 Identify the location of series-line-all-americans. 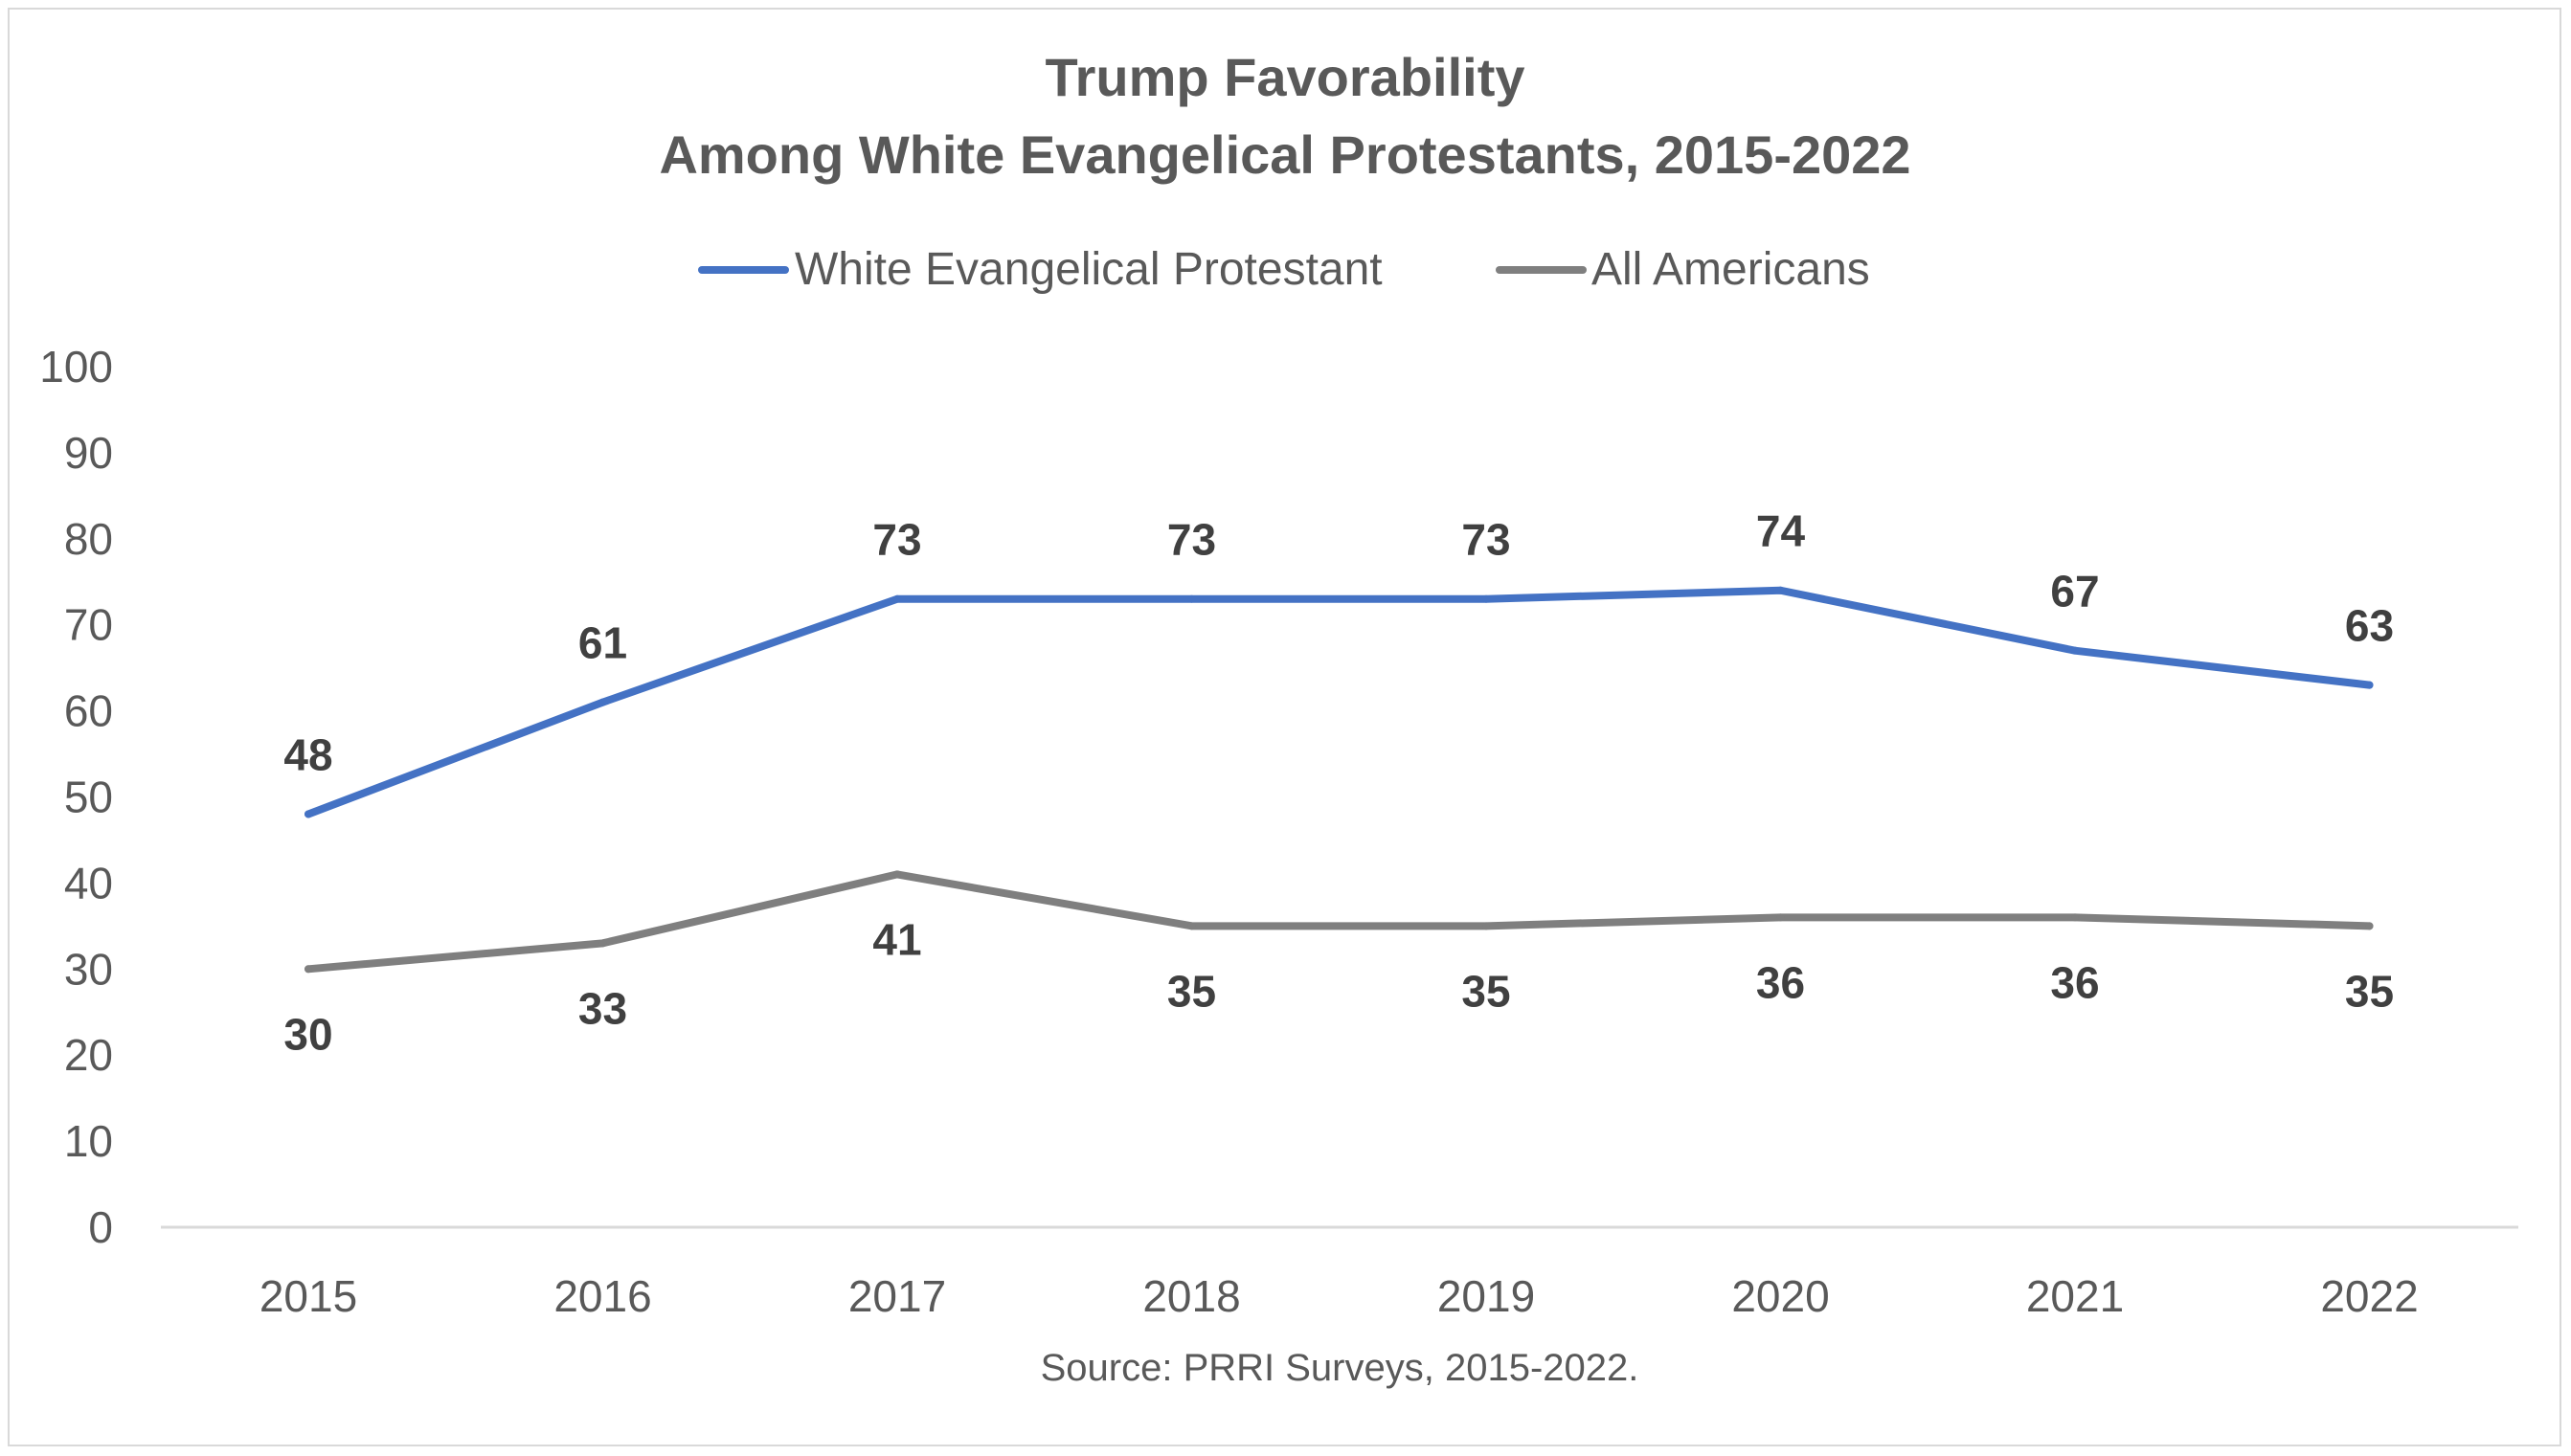
(1339, 922).